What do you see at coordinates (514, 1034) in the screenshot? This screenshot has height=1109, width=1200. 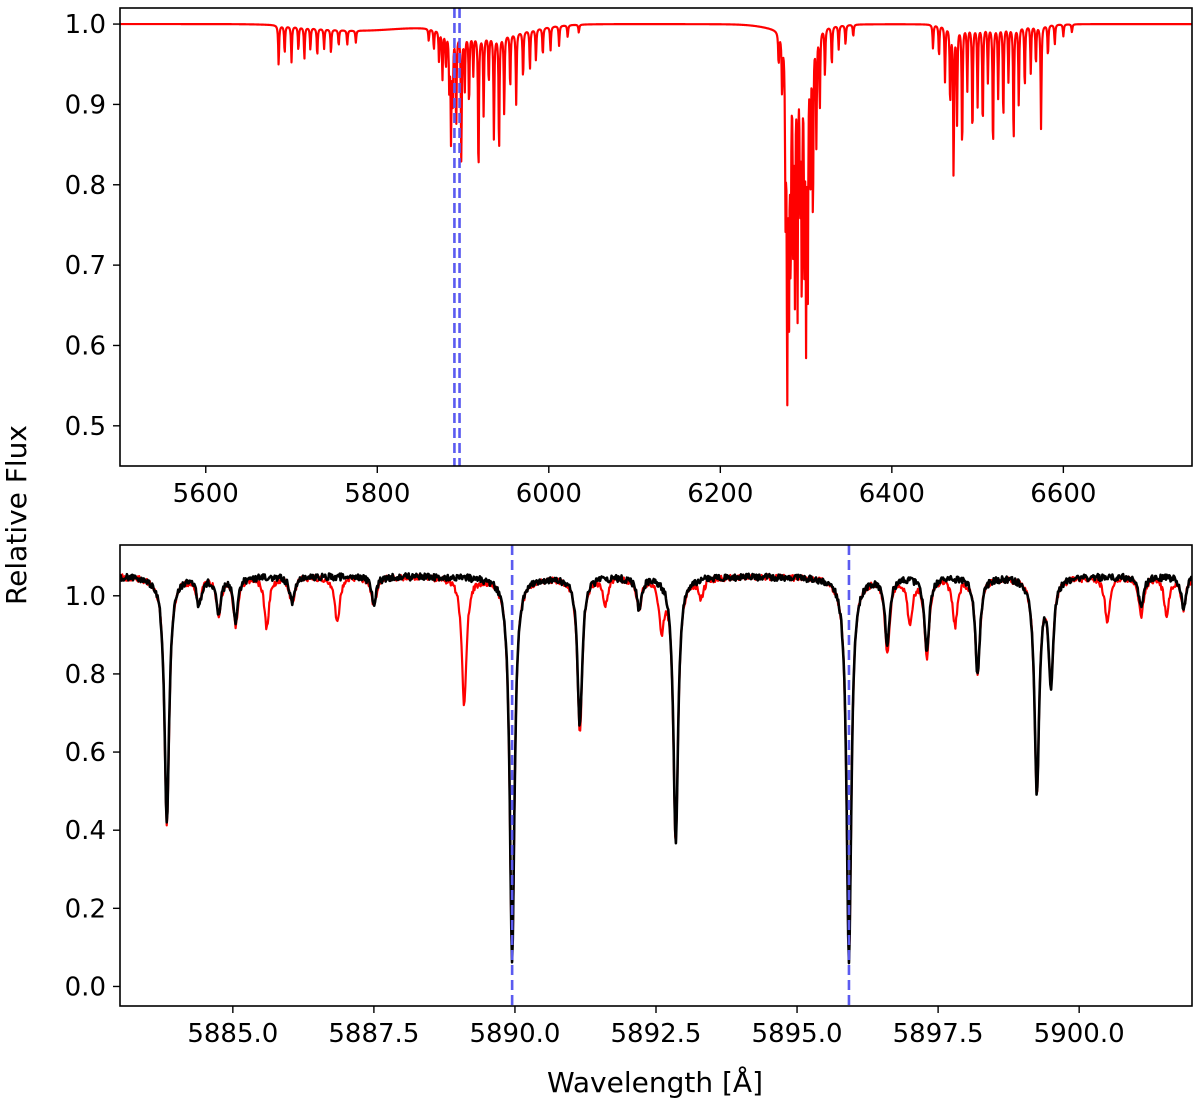 I see `bottom-x-tick-label: 5890.0` at bounding box center [514, 1034].